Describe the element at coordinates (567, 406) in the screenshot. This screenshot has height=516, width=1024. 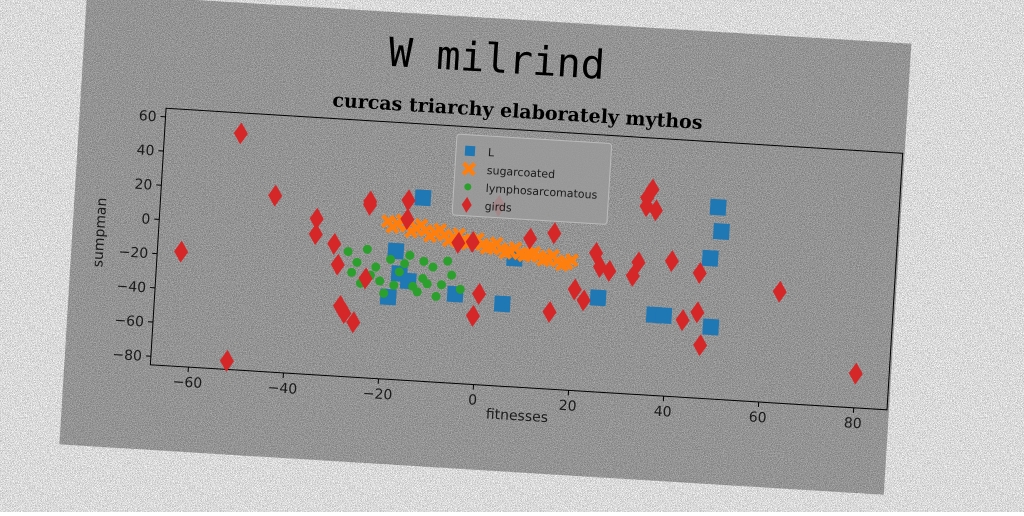
I see `x-tick-label: 20` at that location.